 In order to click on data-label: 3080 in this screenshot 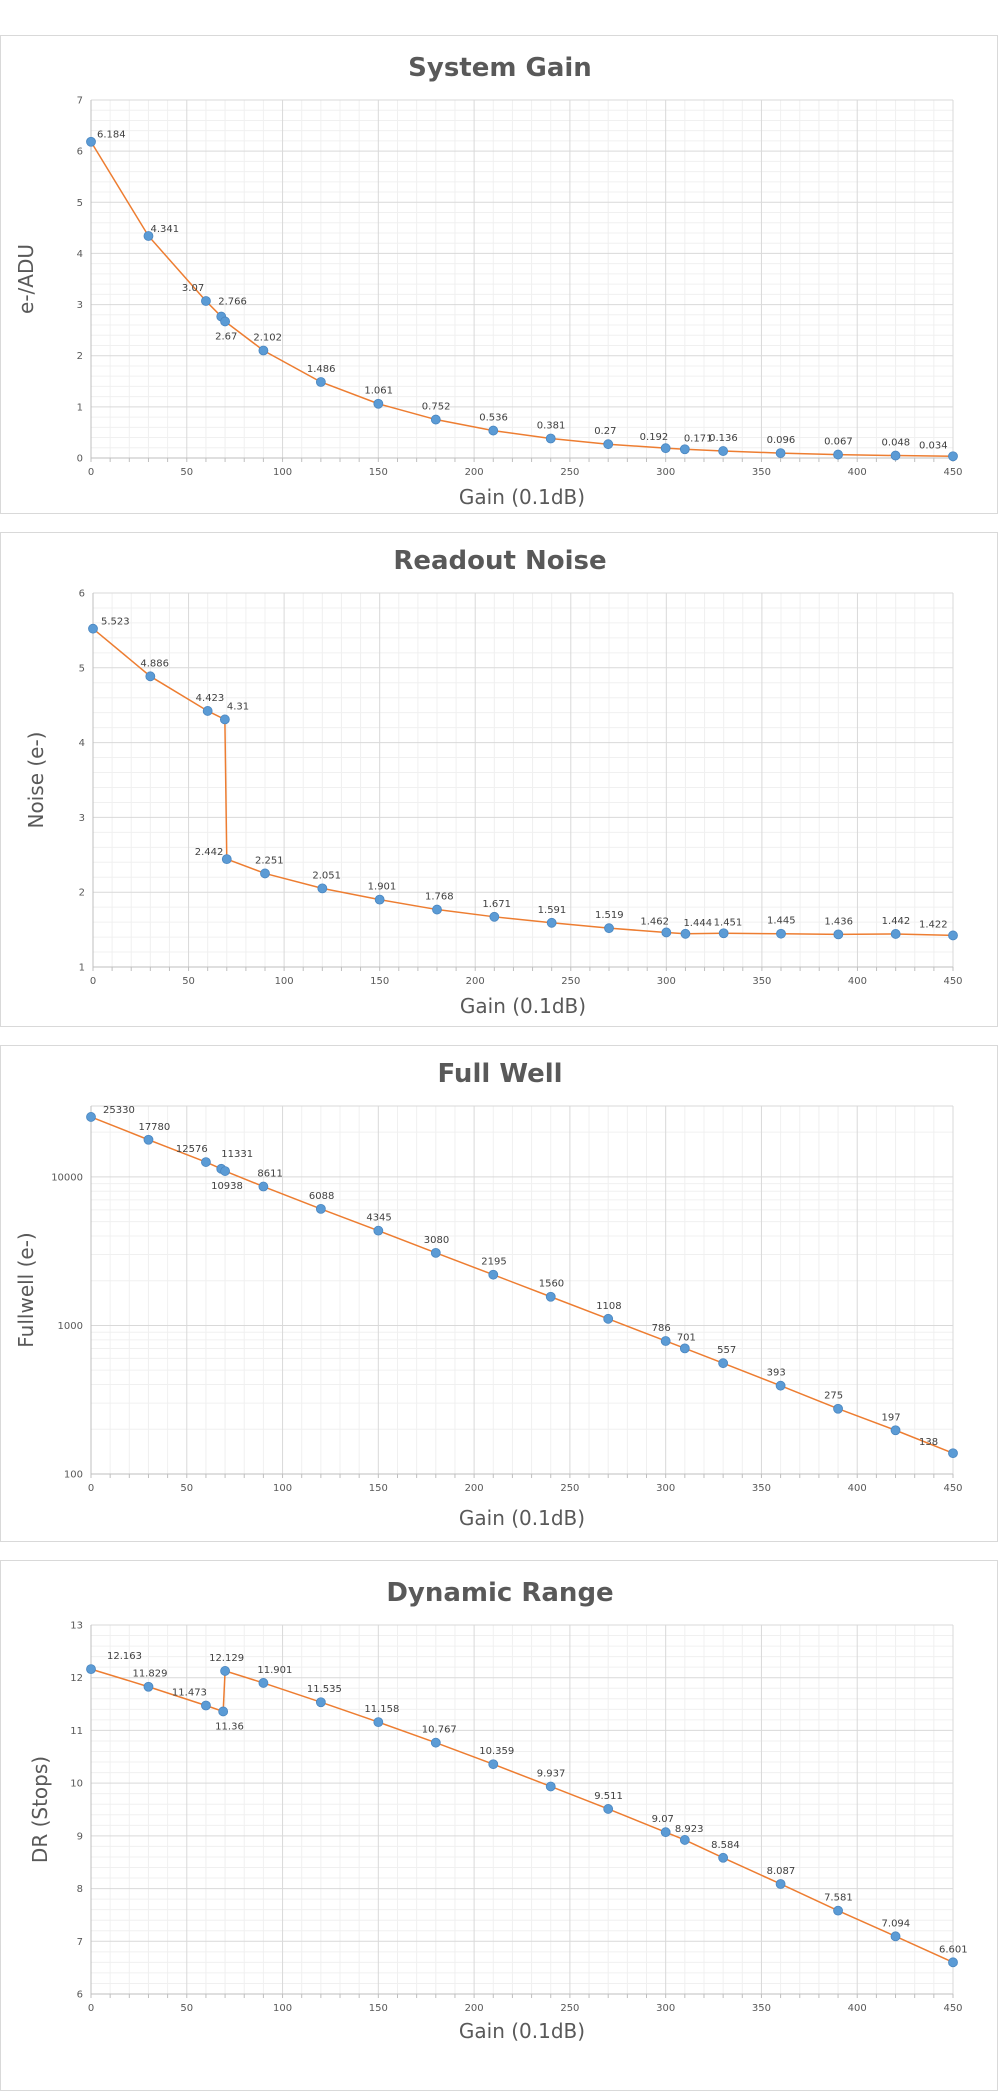, I will do `click(436, 1240)`.